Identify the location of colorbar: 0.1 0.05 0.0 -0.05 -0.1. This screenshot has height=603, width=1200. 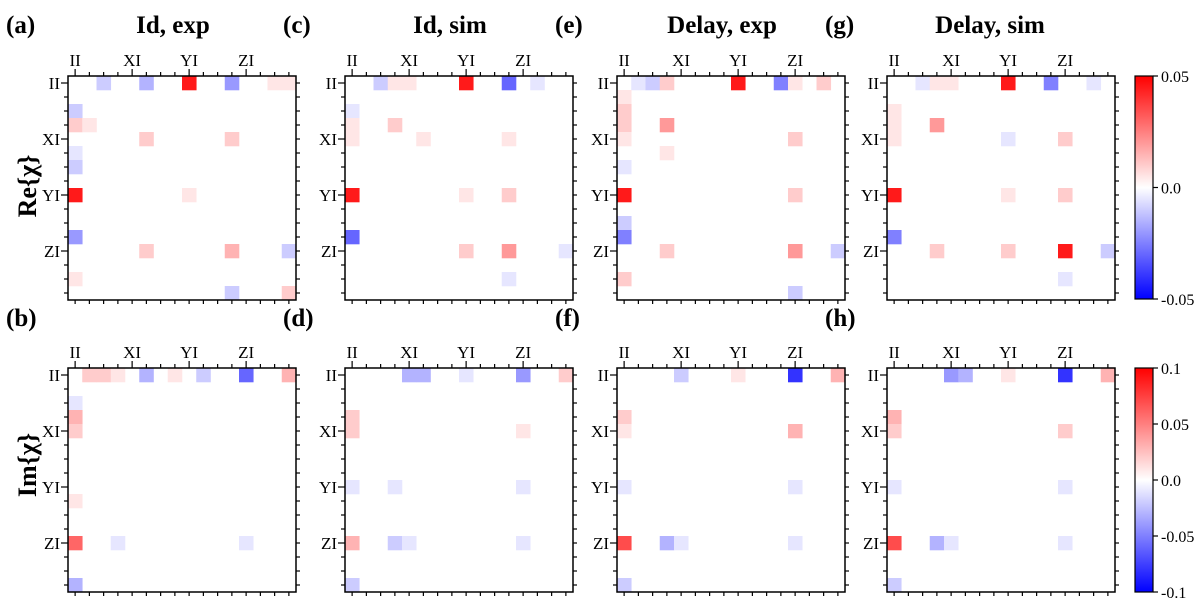
(1164, 481).